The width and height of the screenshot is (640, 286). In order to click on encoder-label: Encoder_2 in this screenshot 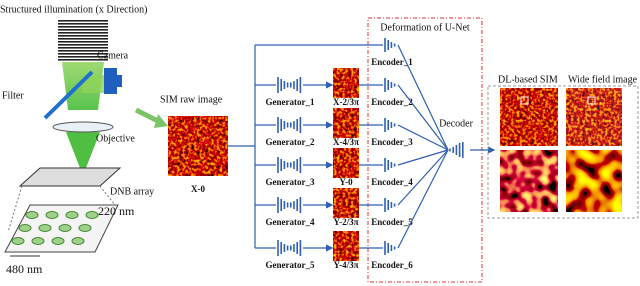, I will do `click(392, 102)`.